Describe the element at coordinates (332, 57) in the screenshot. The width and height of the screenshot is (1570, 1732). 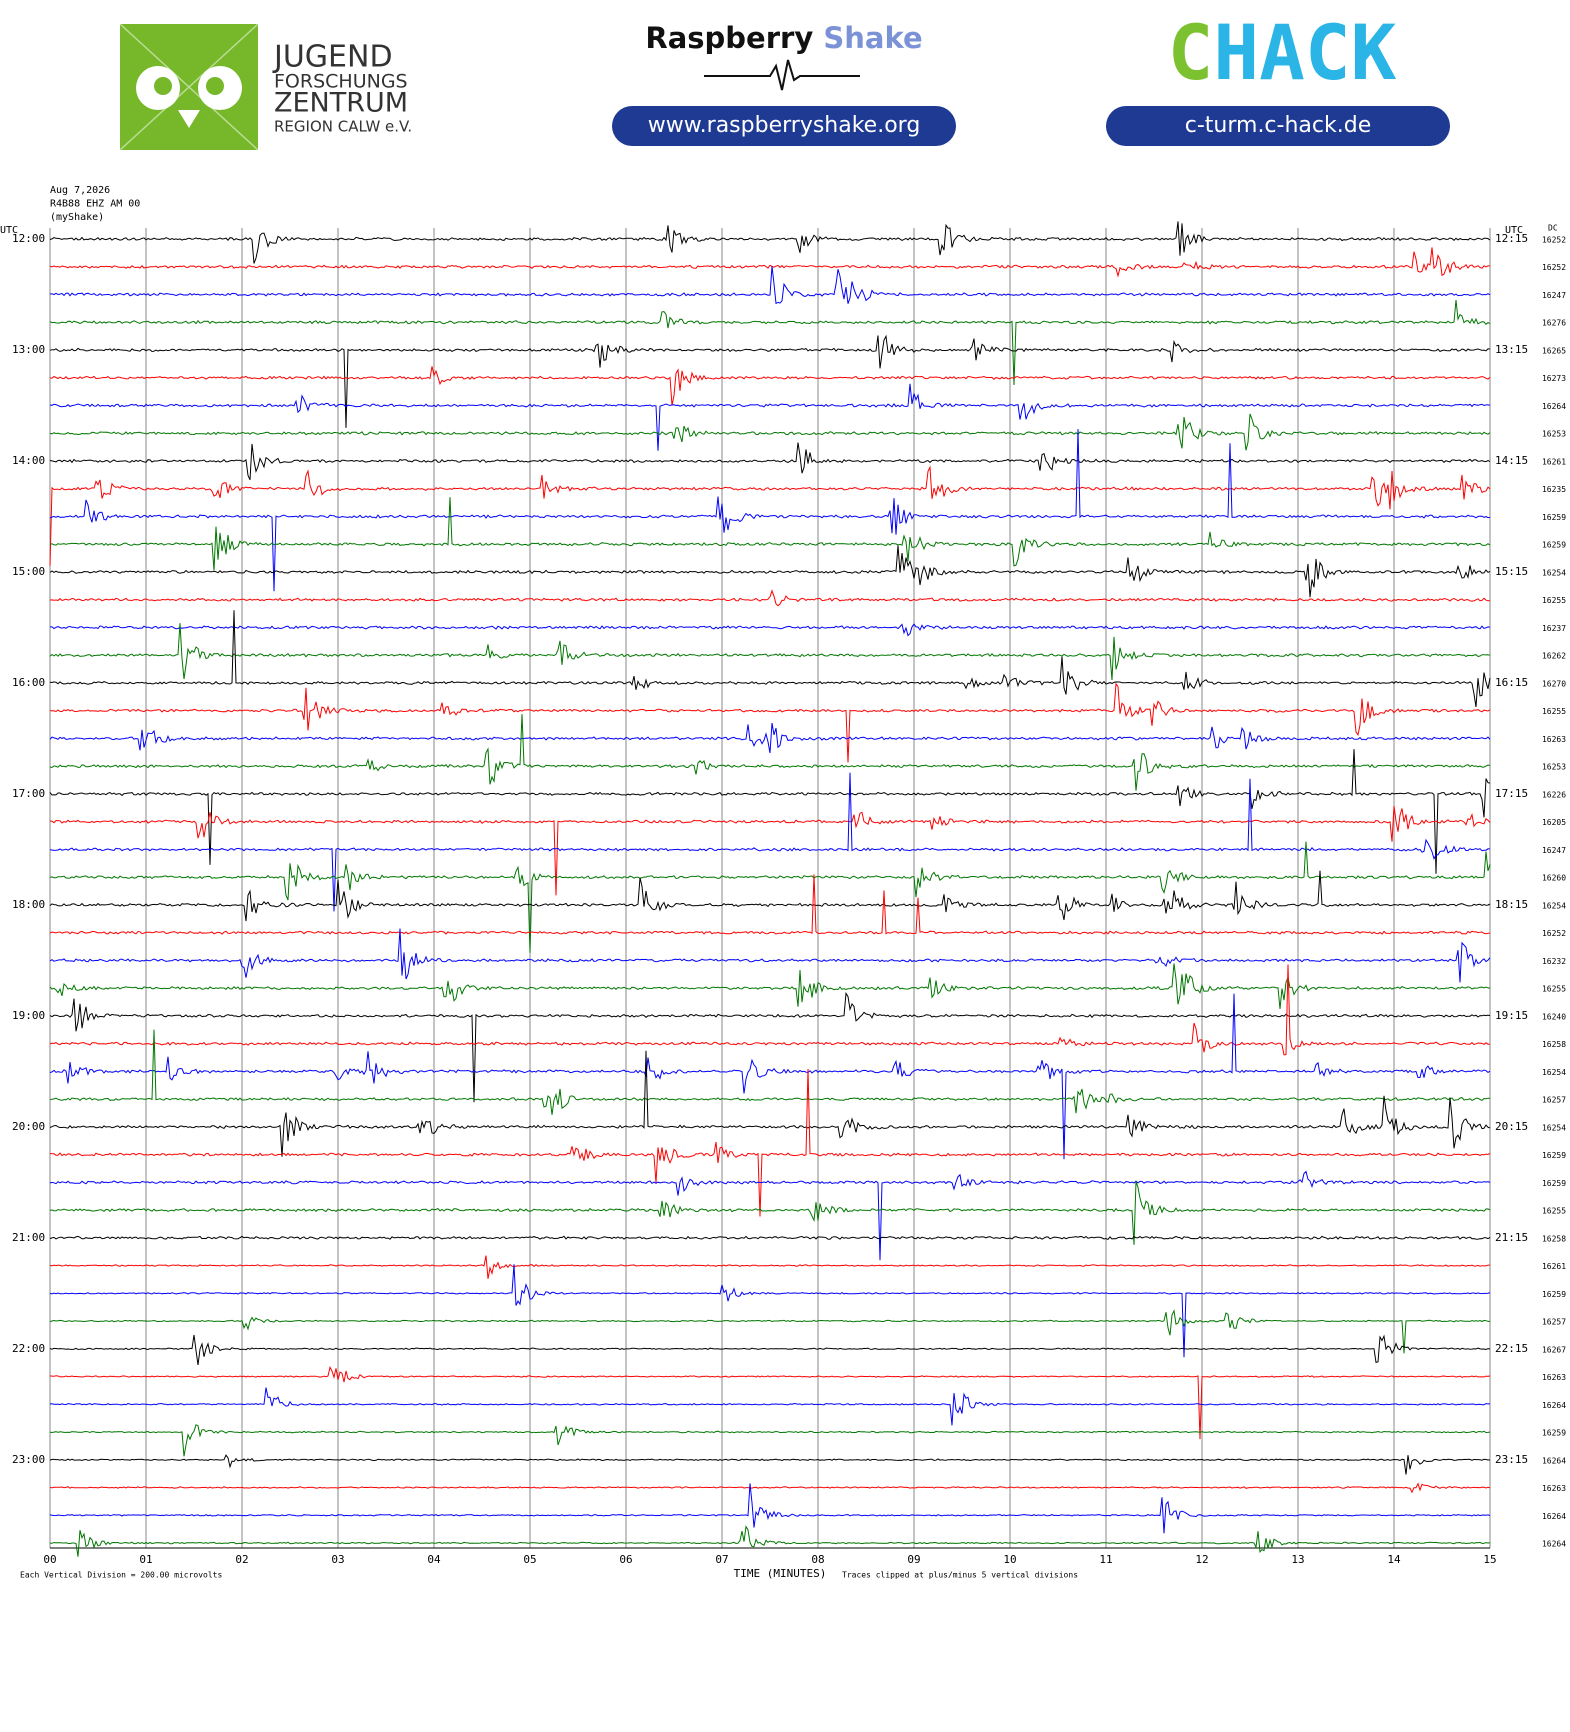
I see `jfz-text: JUGEND` at that location.